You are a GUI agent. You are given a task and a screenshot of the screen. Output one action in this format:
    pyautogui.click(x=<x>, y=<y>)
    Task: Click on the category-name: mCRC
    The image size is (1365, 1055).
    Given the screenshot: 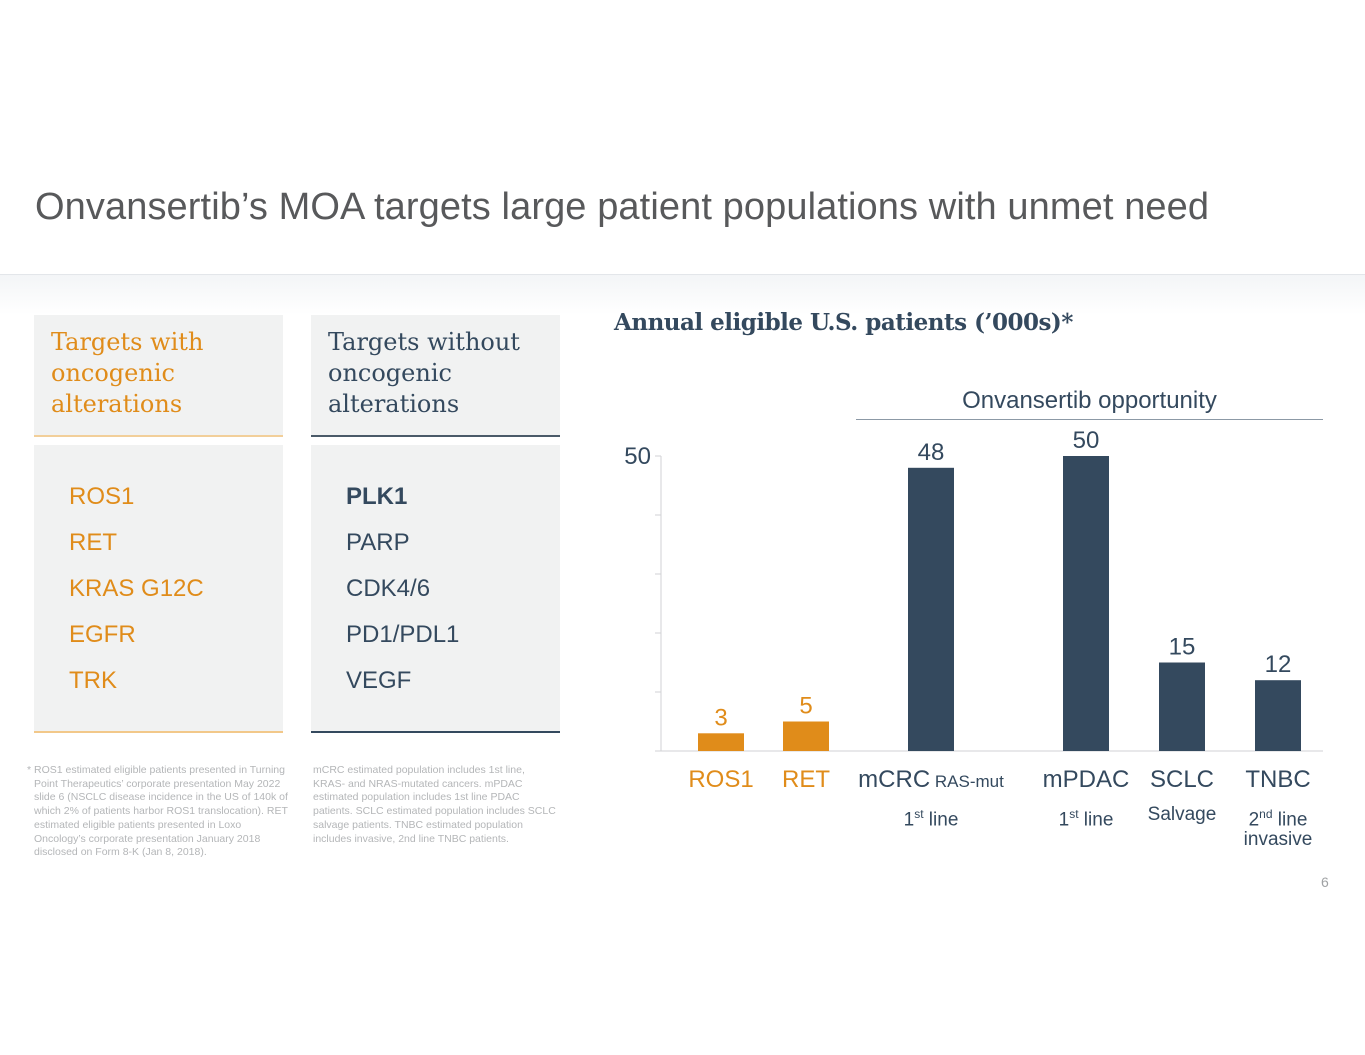 What is the action you would take?
    pyautogui.click(x=894, y=779)
    